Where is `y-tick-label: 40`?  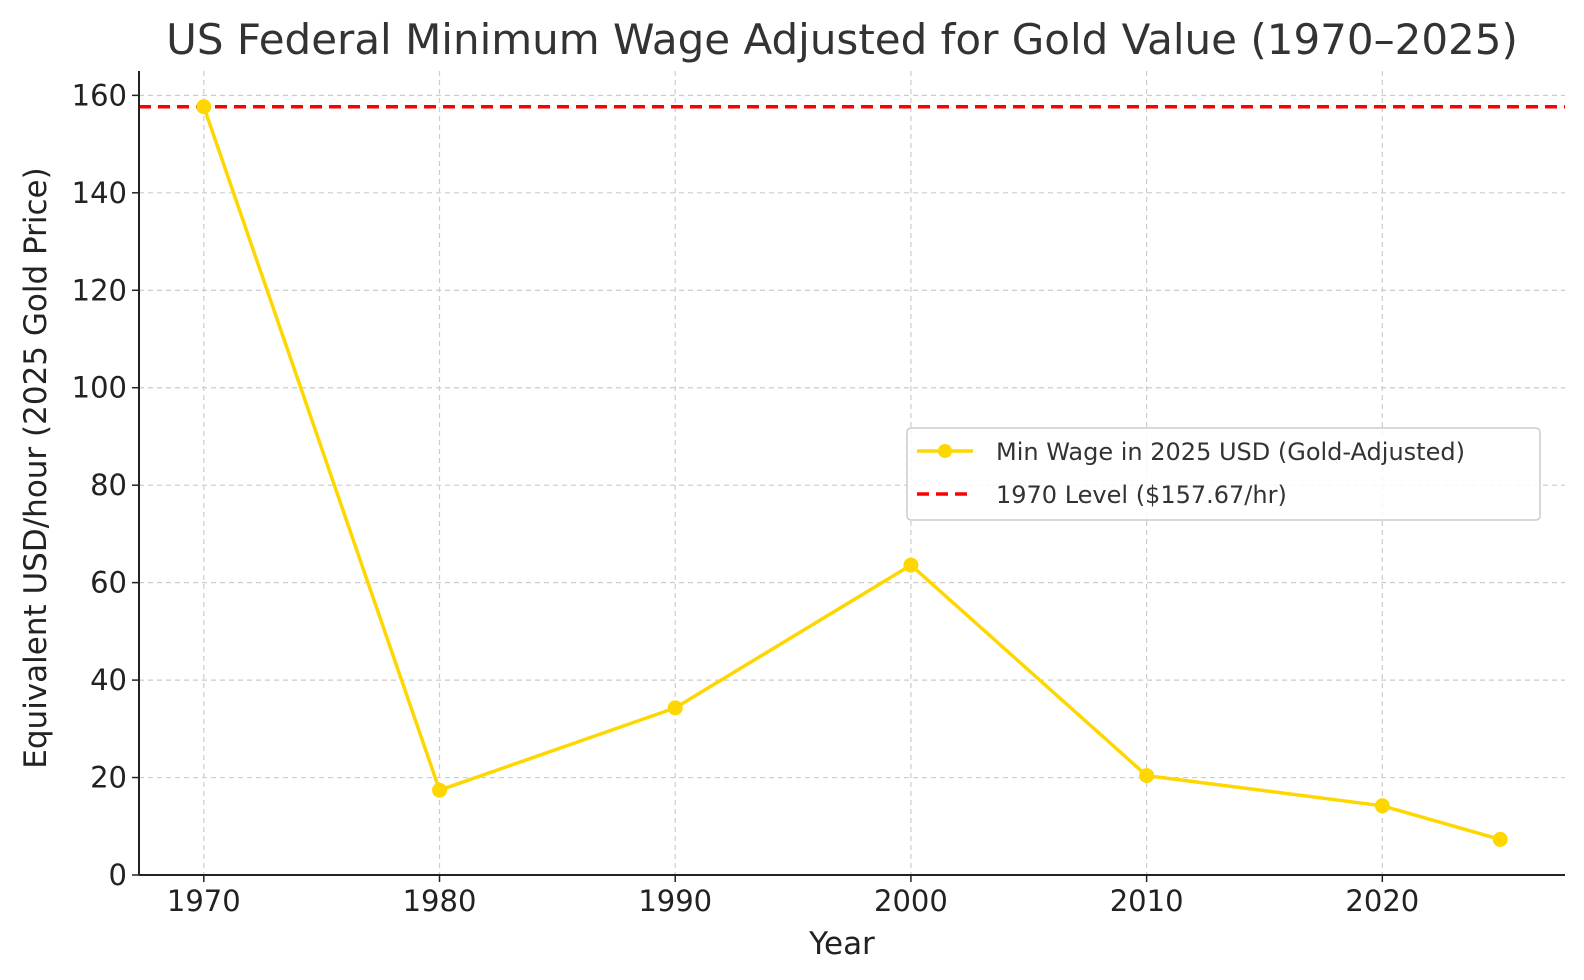
y-tick-label: 40 is located at coordinates (108, 680).